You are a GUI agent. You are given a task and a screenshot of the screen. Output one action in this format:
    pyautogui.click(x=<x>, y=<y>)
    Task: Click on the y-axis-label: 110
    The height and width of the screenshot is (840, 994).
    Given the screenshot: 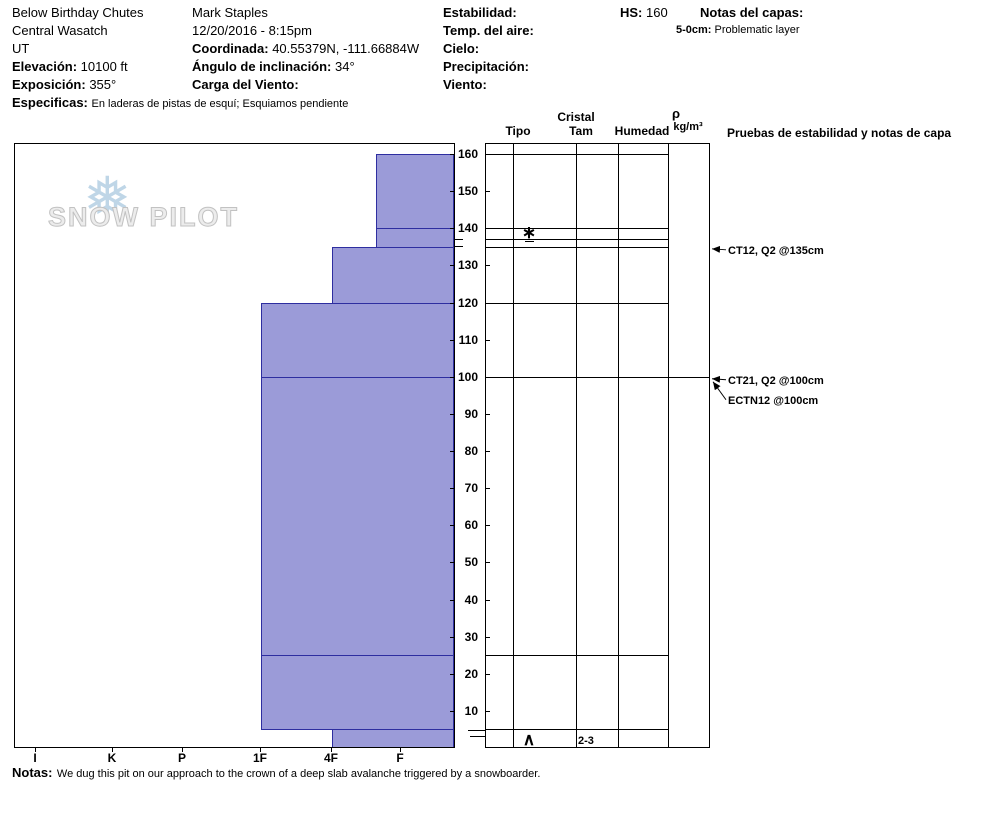 What is the action you would take?
    pyautogui.click(x=468, y=339)
    